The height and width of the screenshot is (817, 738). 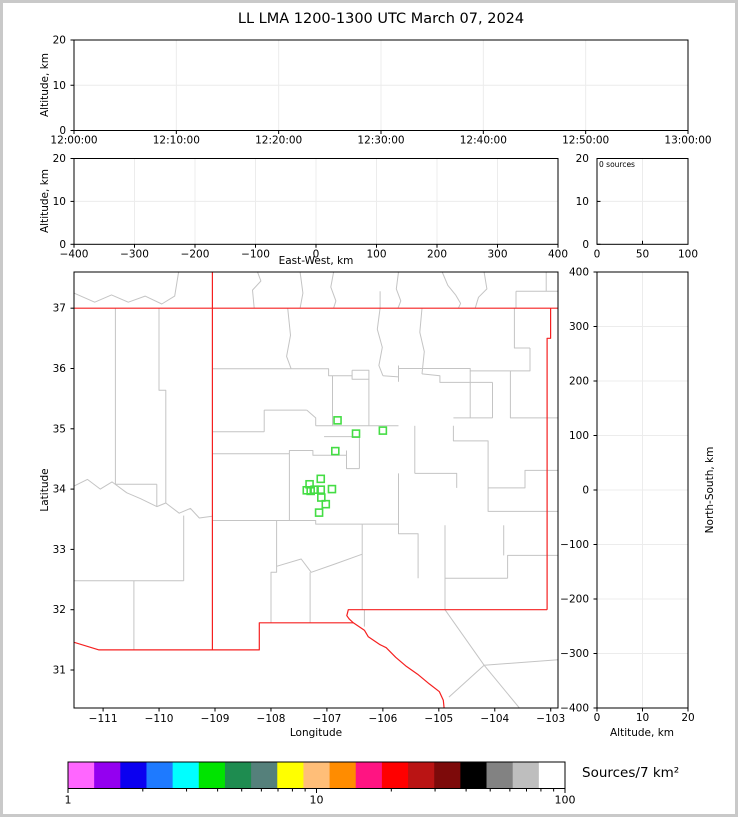 I want to click on tick-label: 32, so click(x=59, y=610).